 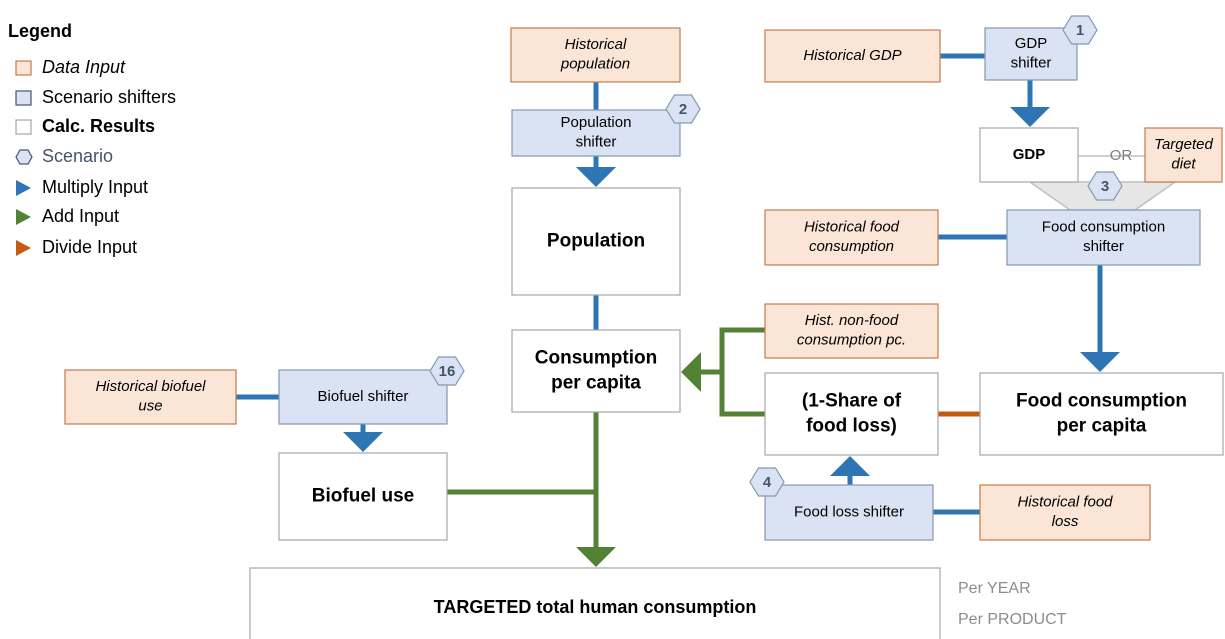 I want to click on node-label: Historical GDP, so click(x=852, y=55).